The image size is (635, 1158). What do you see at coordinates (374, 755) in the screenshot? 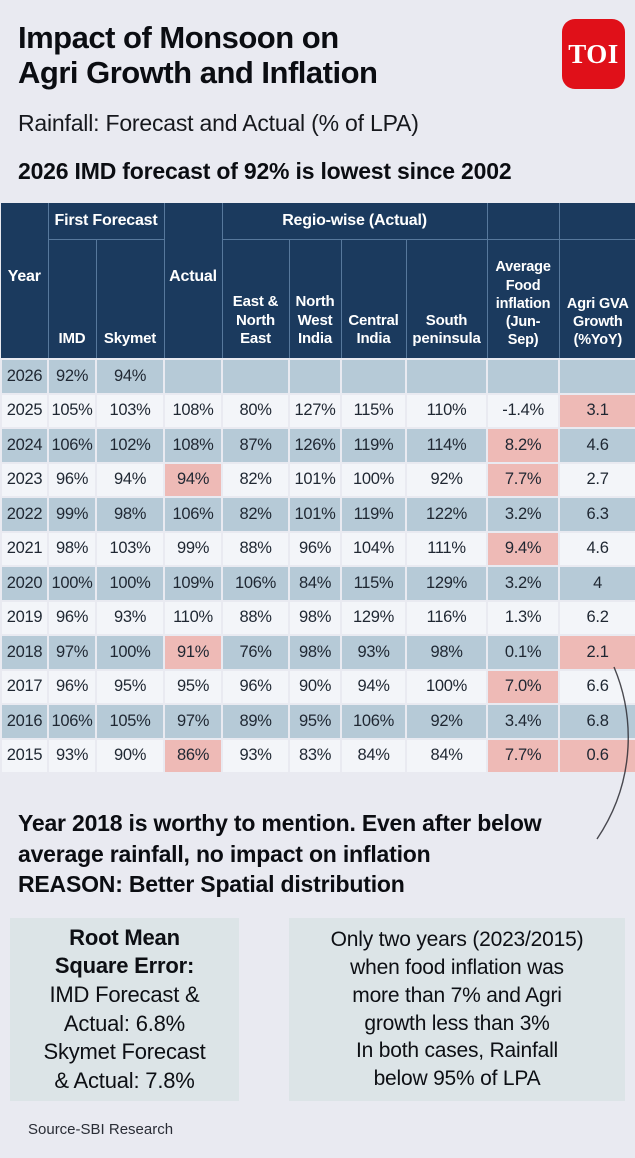
I see `cell-2015-central: 84%` at bounding box center [374, 755].